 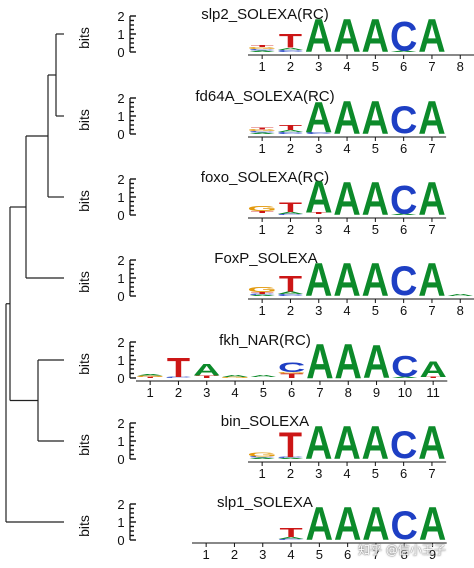 I want to click on x-tick-label: 8, so click(x=404, y=554).